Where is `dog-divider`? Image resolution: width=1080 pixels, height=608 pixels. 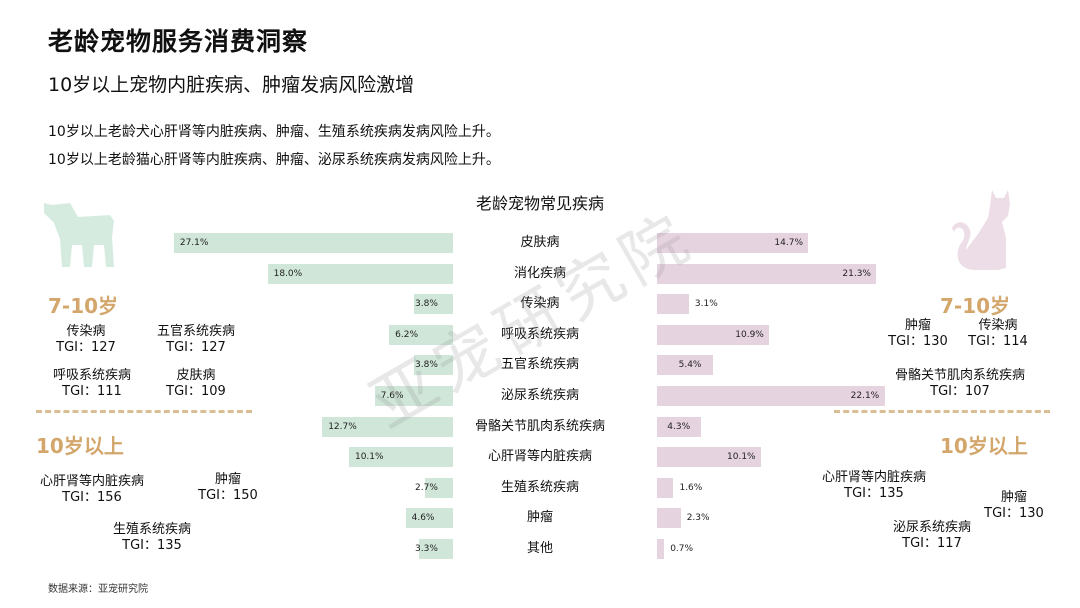
dog-divider is located at coordinates (144, 411).